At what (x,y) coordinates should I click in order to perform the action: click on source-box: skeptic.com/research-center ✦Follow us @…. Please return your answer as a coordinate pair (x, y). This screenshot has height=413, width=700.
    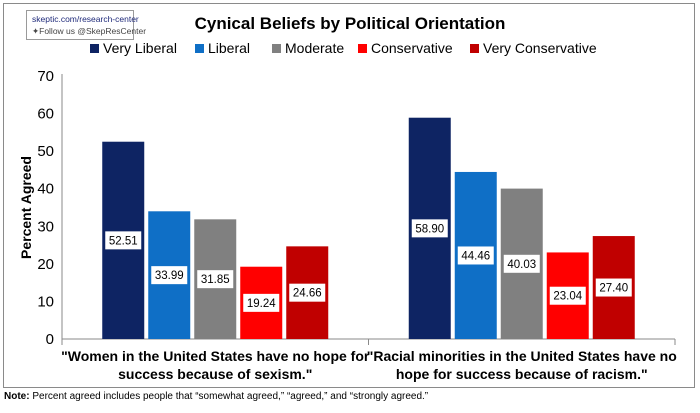
    Looking at the image, I should click on (86, 25).